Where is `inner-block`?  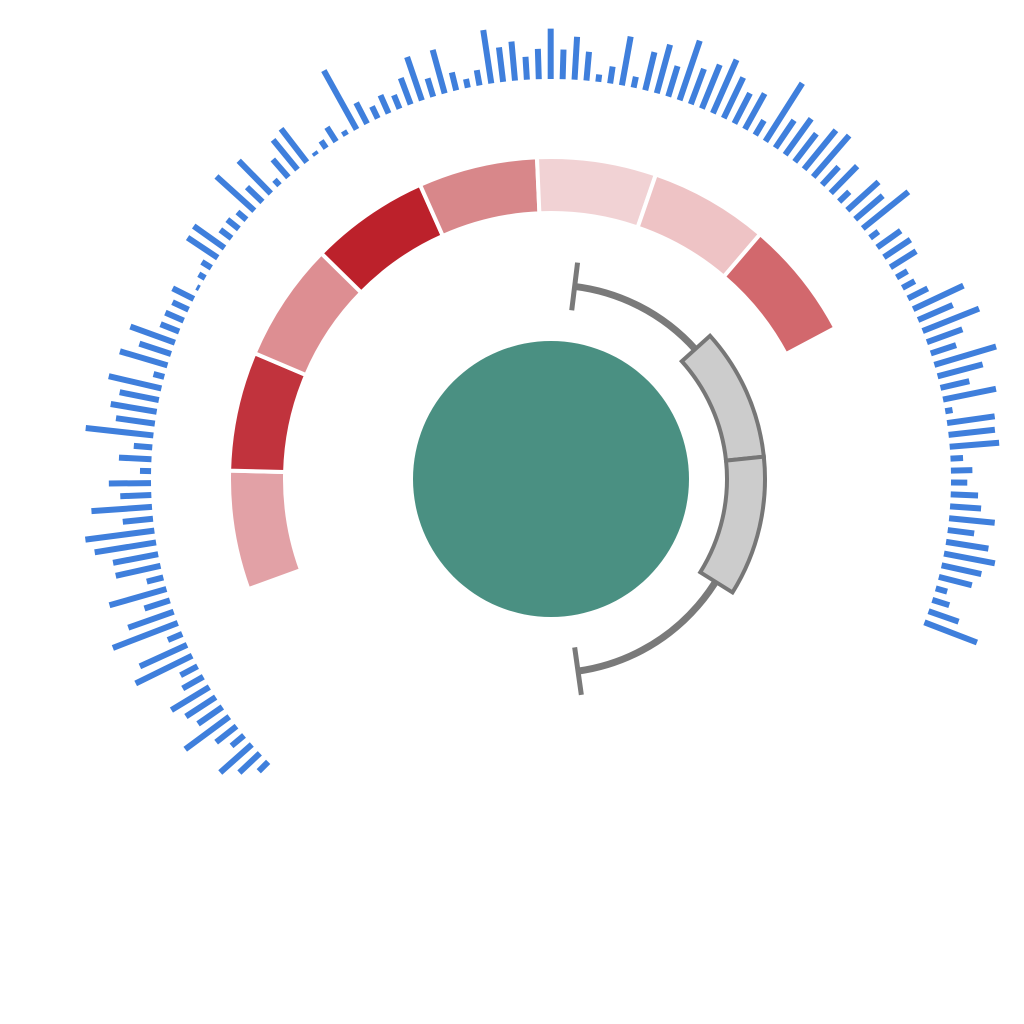 inner-block is located at coordinates (722, 397).